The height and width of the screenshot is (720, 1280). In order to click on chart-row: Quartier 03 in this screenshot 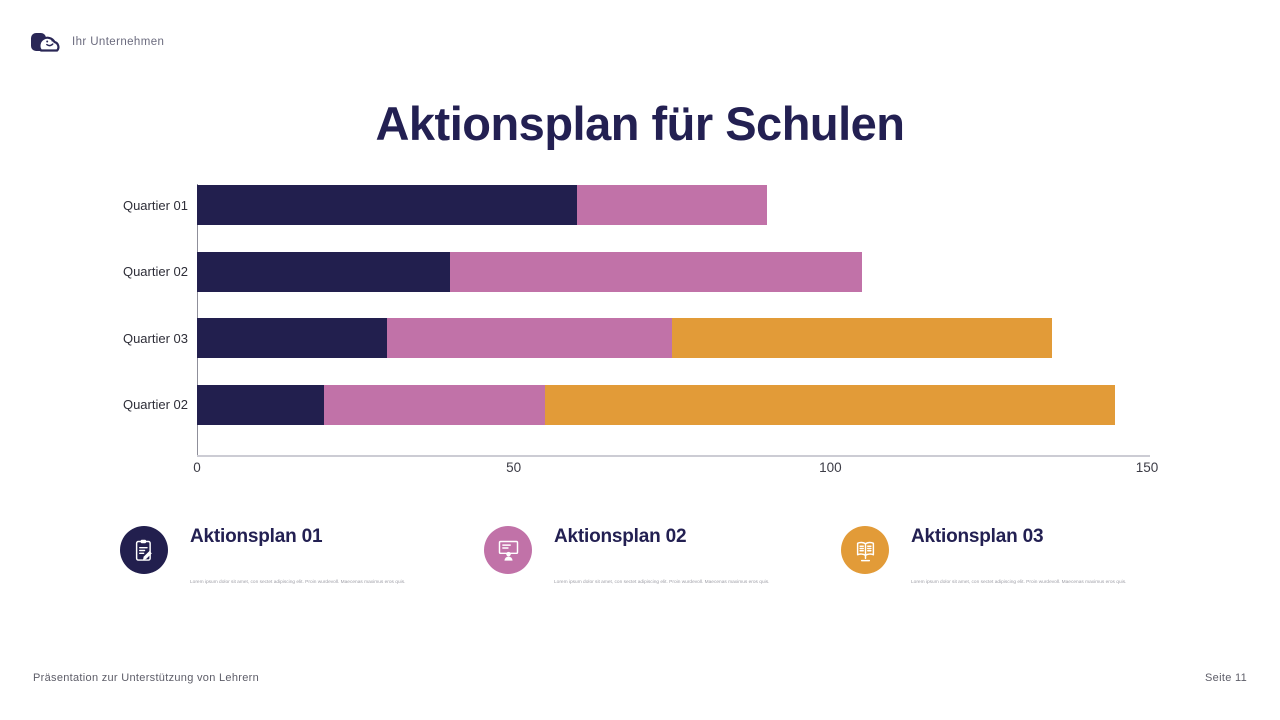, I will do `click(627, 338)`.